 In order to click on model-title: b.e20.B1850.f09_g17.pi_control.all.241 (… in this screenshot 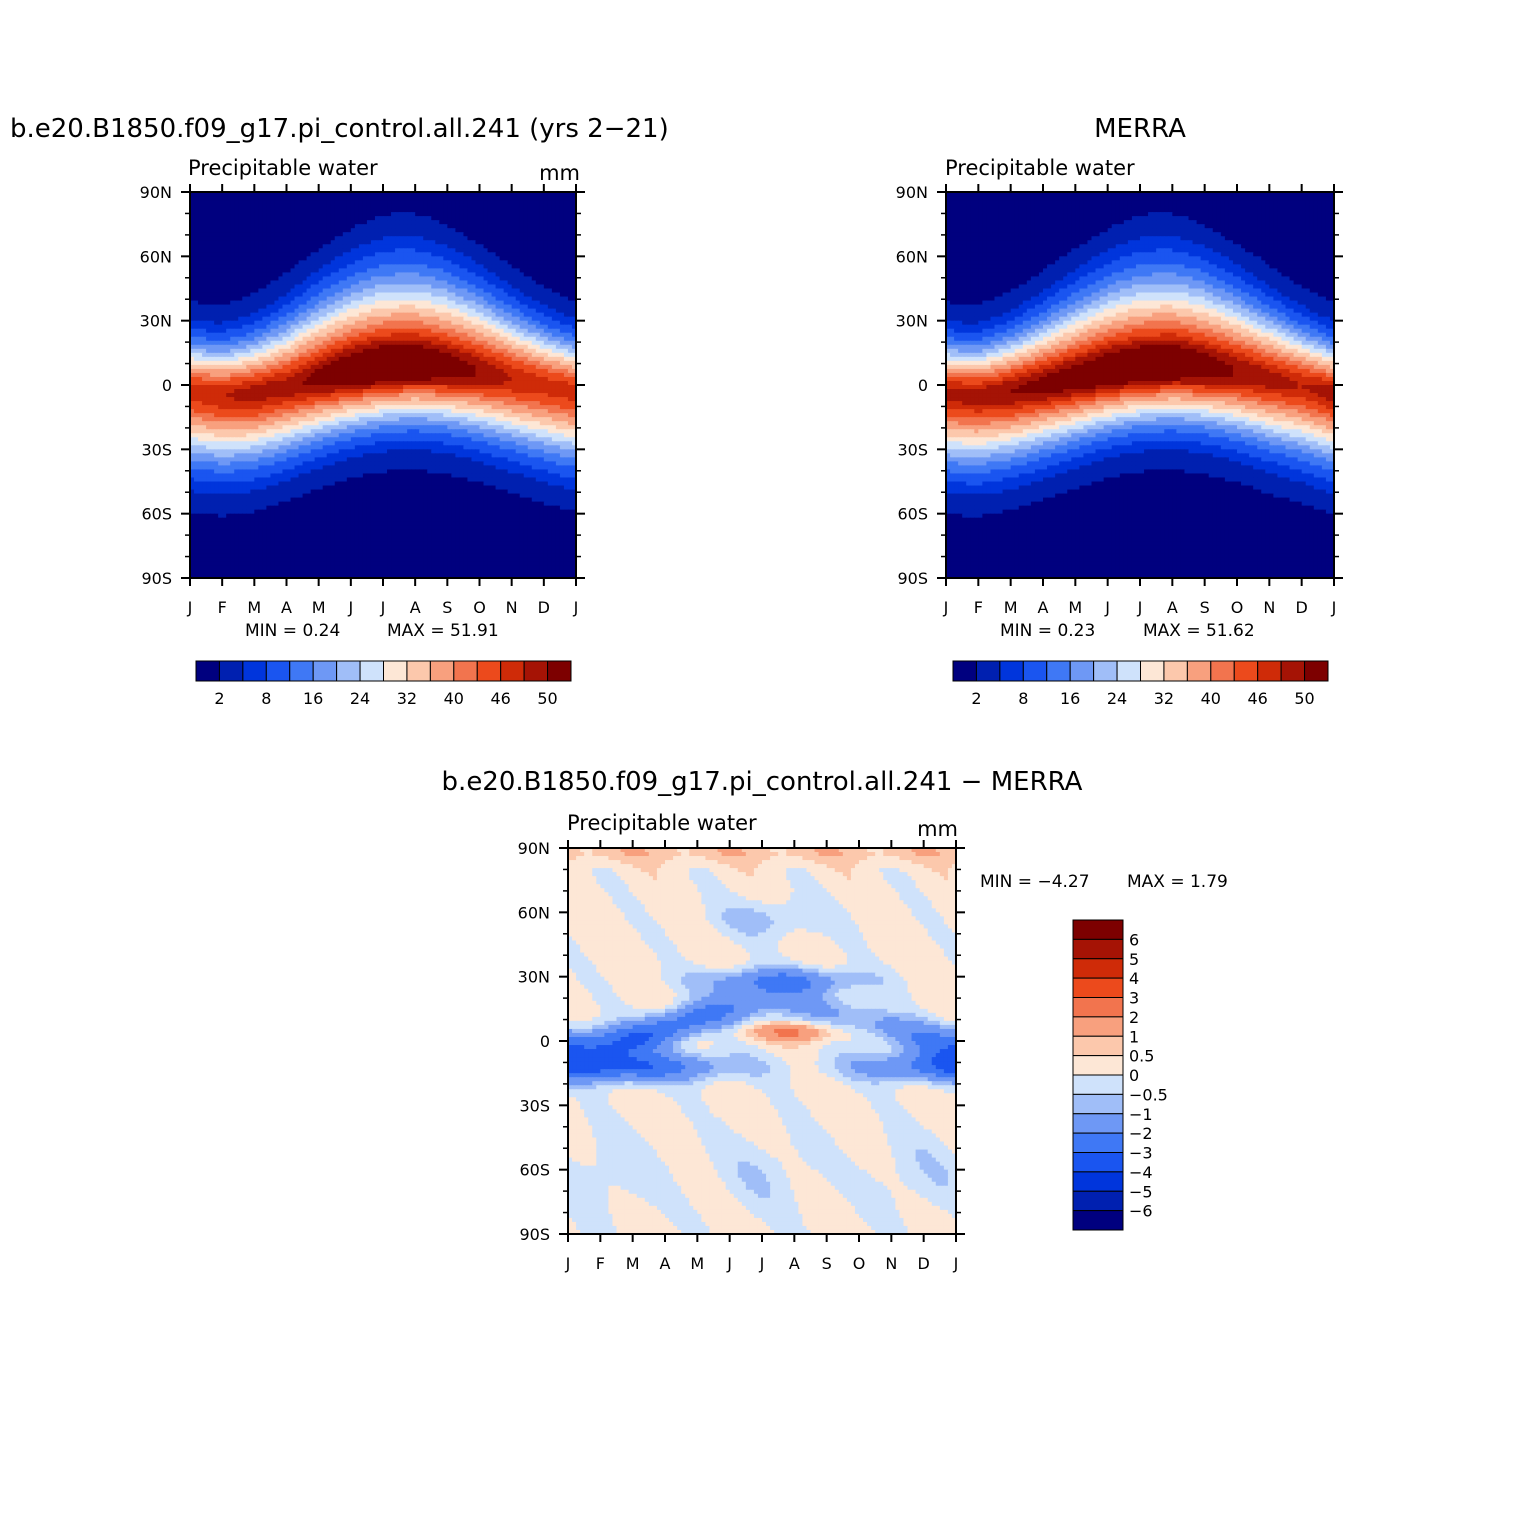, I will do `click(339, 129)`.